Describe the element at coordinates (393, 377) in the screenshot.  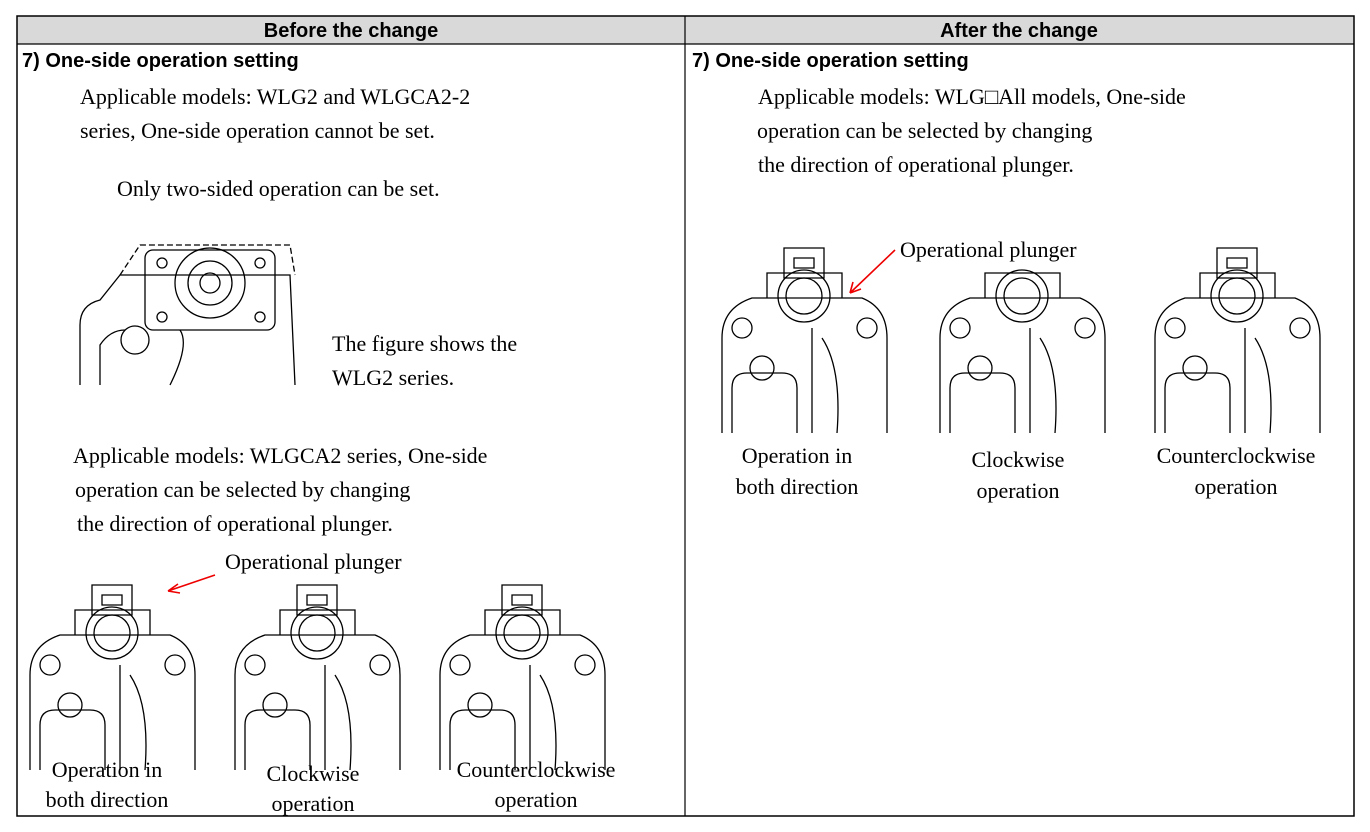
I see `figure-caption: WLG2 series.` at that location.